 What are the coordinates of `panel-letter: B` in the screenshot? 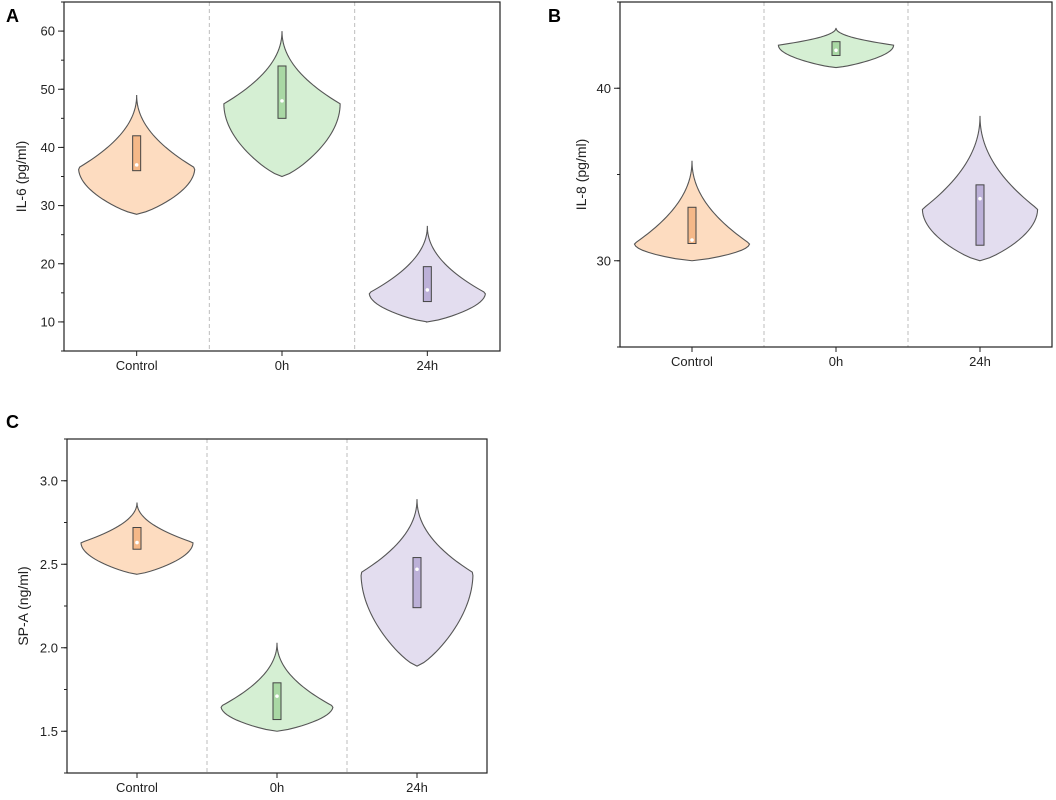 It's located at (554, 16).